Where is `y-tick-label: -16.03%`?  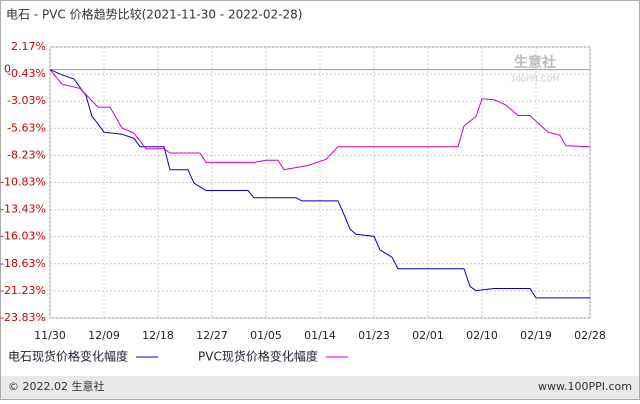
y-tick-label: -16.03% is located at coordinates (23, 236).